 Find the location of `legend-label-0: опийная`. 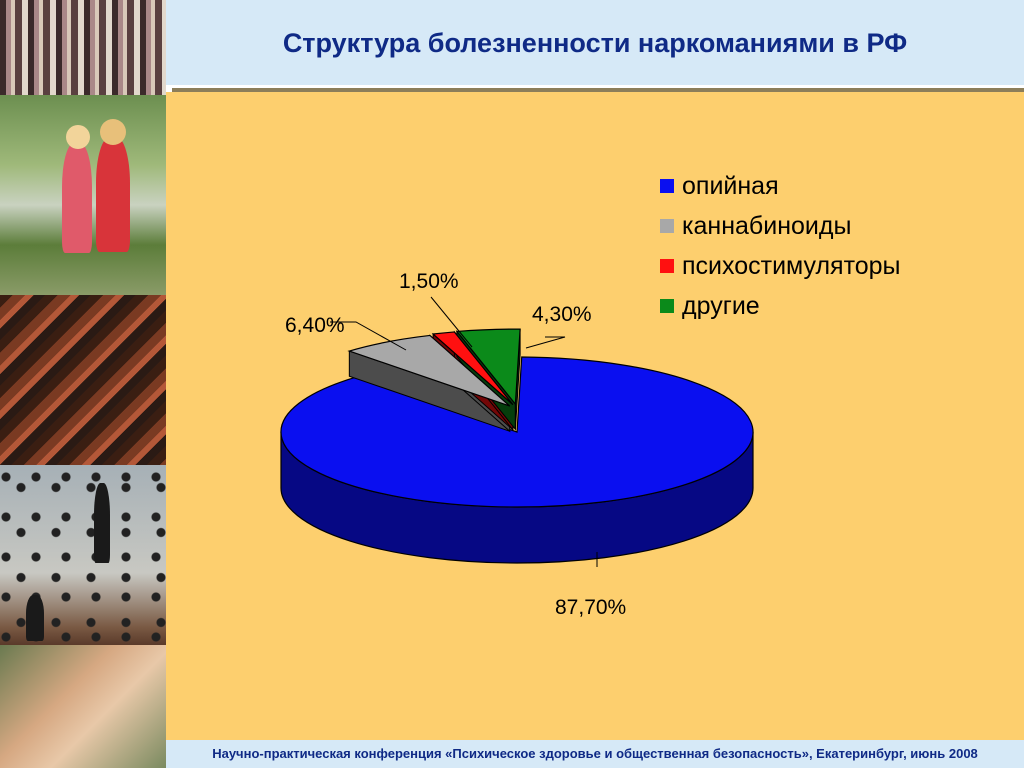

legend-label-0: опийная is located at coordinates (730, 185).